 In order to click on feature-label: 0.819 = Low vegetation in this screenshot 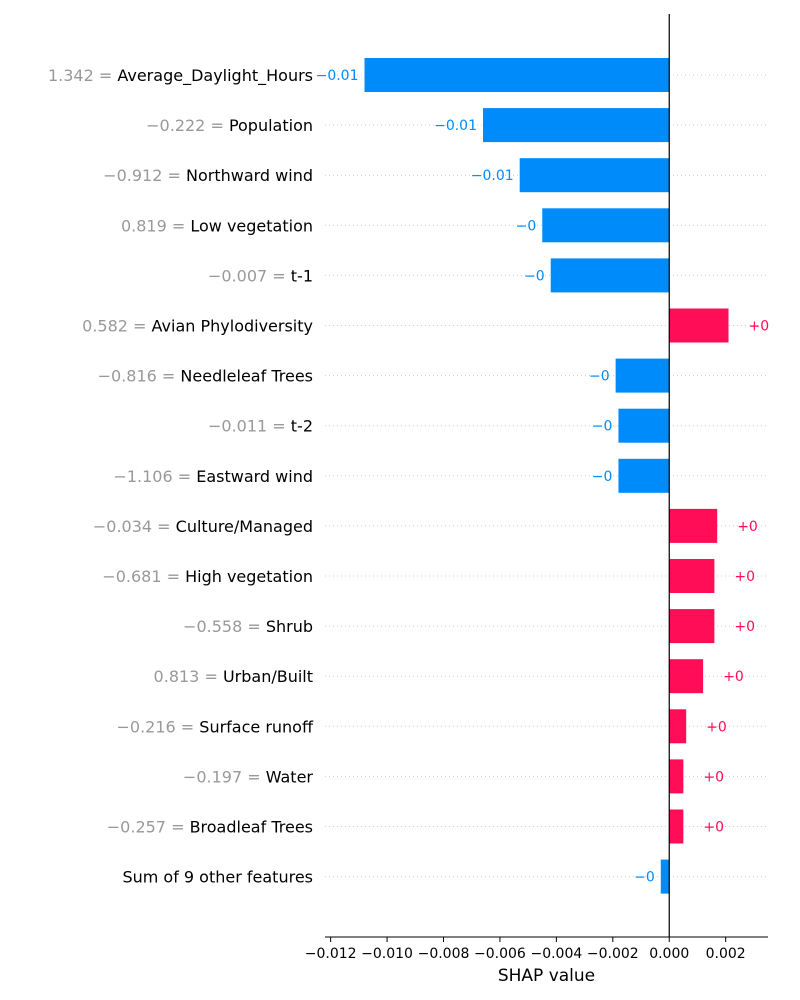, I will do `click(217, 225)`.